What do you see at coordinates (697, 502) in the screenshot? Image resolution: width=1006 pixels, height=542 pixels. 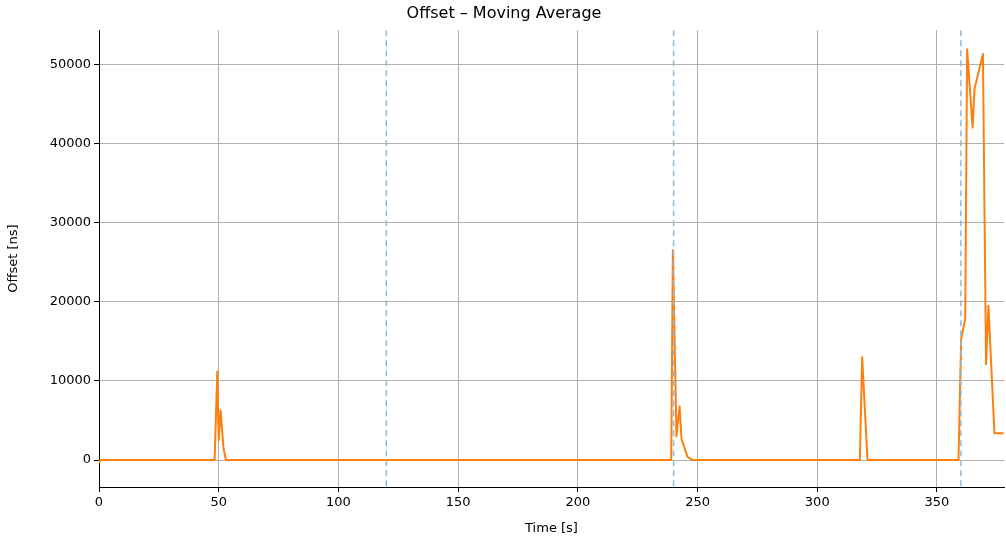 I see `x-tick-label: 250` at bounding box center [697, 502].